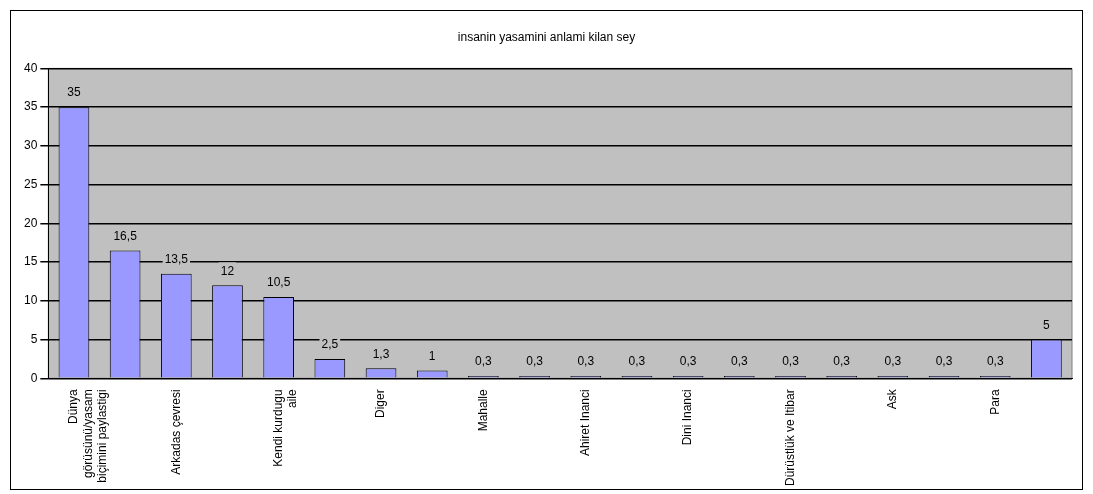 Image resolution: width=1093 pixels, height=494 pixels. Describe the element at coordinates (482, 410) in the screenshot. I see `x-tick-label: Mahalle` at that location.